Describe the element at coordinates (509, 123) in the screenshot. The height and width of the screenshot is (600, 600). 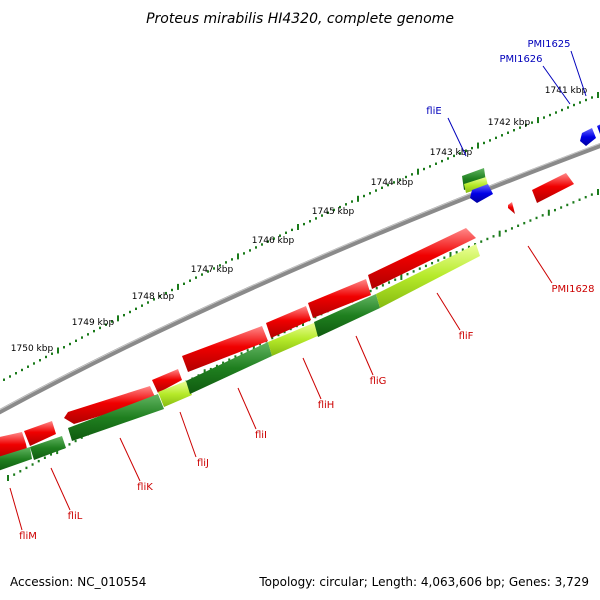
I see `ruler-label: 1742 kbp` at that location.